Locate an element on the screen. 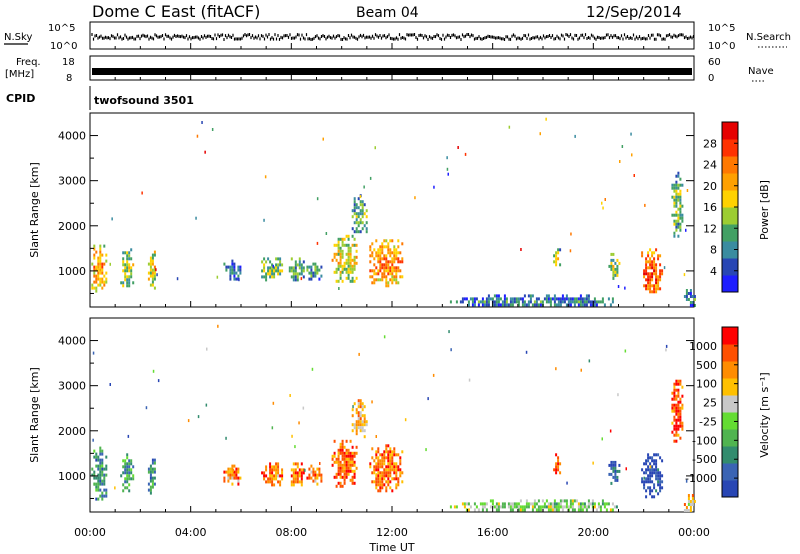 The height and width of the screenshot is (554, 800). station-title: Dome C East (fitACF) is located at coordinates (176, 11).